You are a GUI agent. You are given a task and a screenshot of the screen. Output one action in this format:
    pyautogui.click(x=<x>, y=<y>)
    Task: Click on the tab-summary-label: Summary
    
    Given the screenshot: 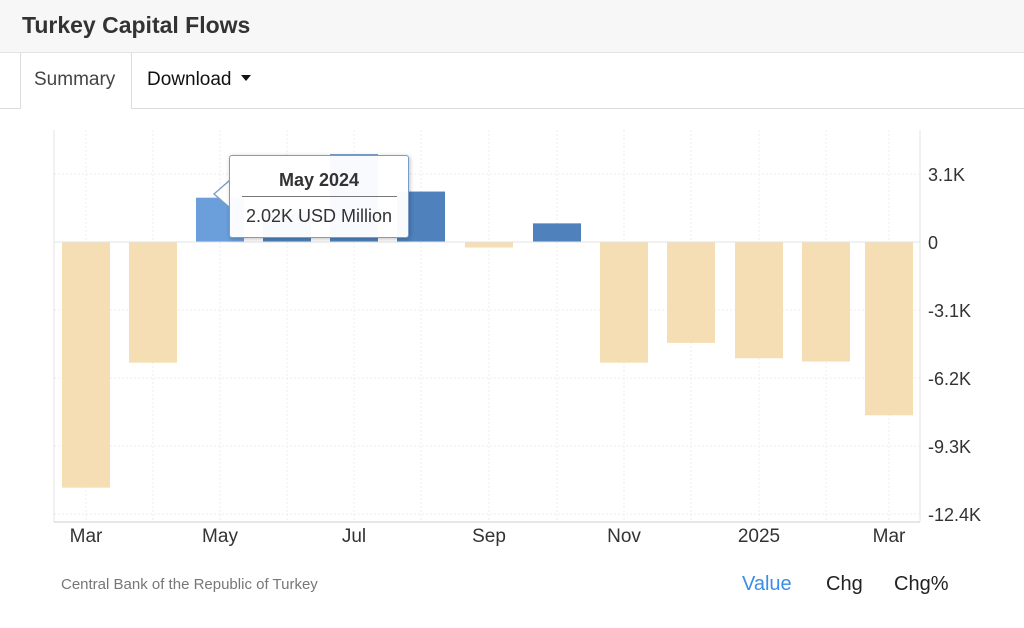 What is the action you would take?
    pyautogui.click(x=75, y=79)
    